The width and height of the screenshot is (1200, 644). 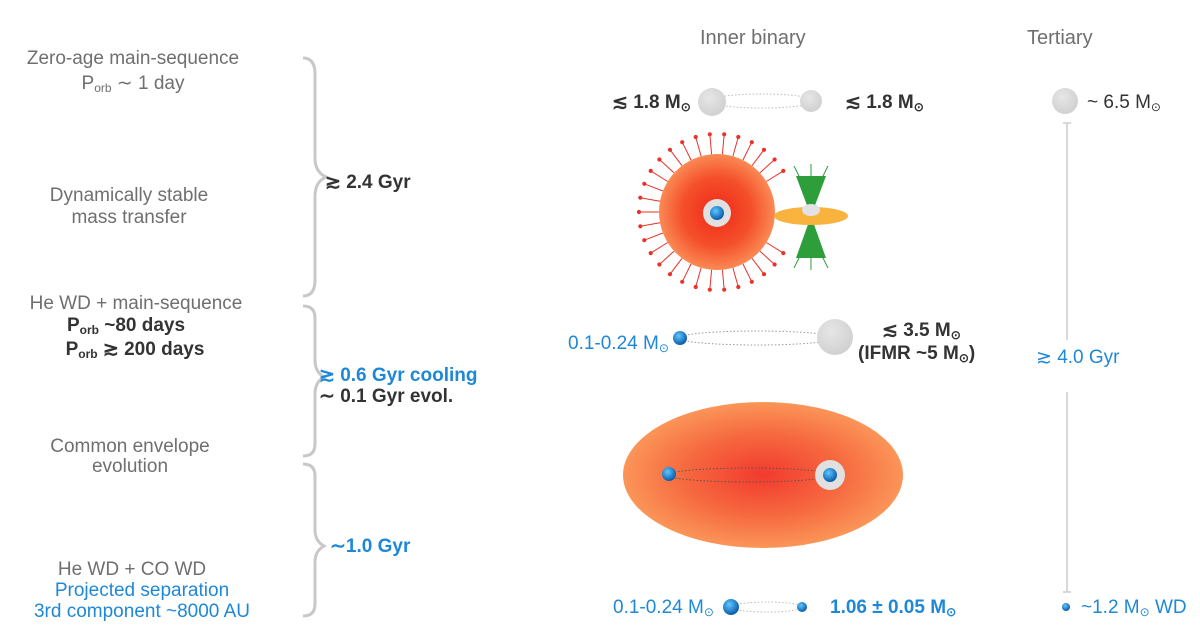 What do you see at coordinates (398, 375) in the screenshot?
I see `duration-cooling: ≳ 0.6 Gyr cooling` at bounding box center [398, 375].